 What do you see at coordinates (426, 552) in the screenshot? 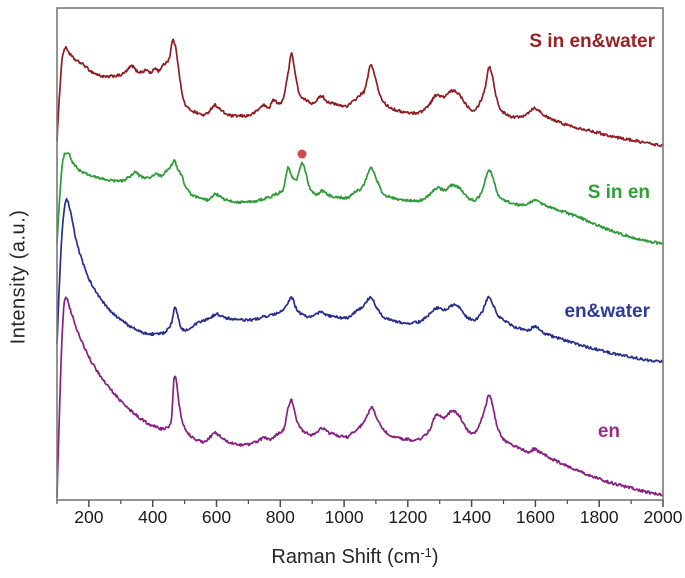
I see `x-axis-label-superscript: -1` at bounding box center [426, 552].